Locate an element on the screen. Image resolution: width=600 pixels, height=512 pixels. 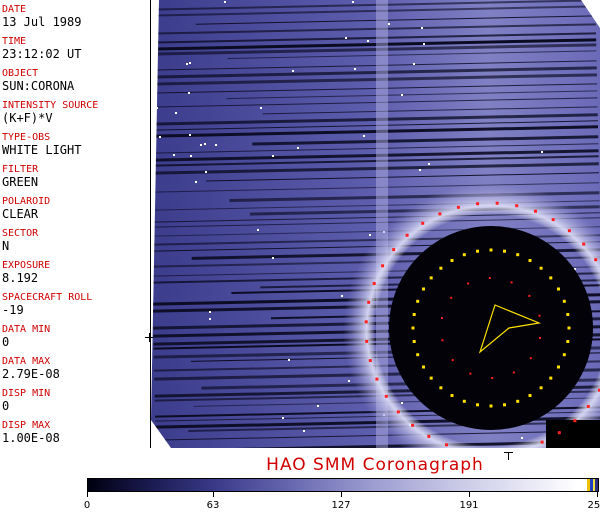
metadata-field: OBJECT SUN:CORONA is located at coordinates (75, 80).